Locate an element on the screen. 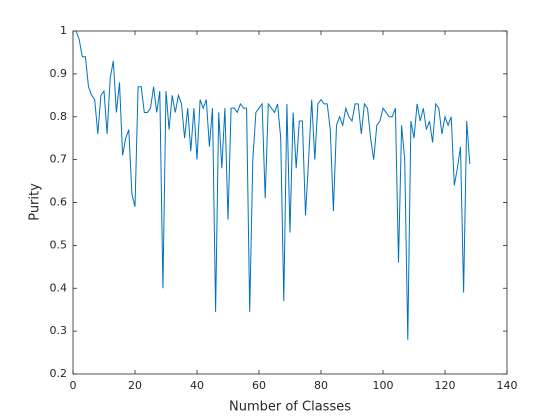 The height and width of the screenshot is (420, 560). x-tick-label: 20 is located at coordinates (135, 385).